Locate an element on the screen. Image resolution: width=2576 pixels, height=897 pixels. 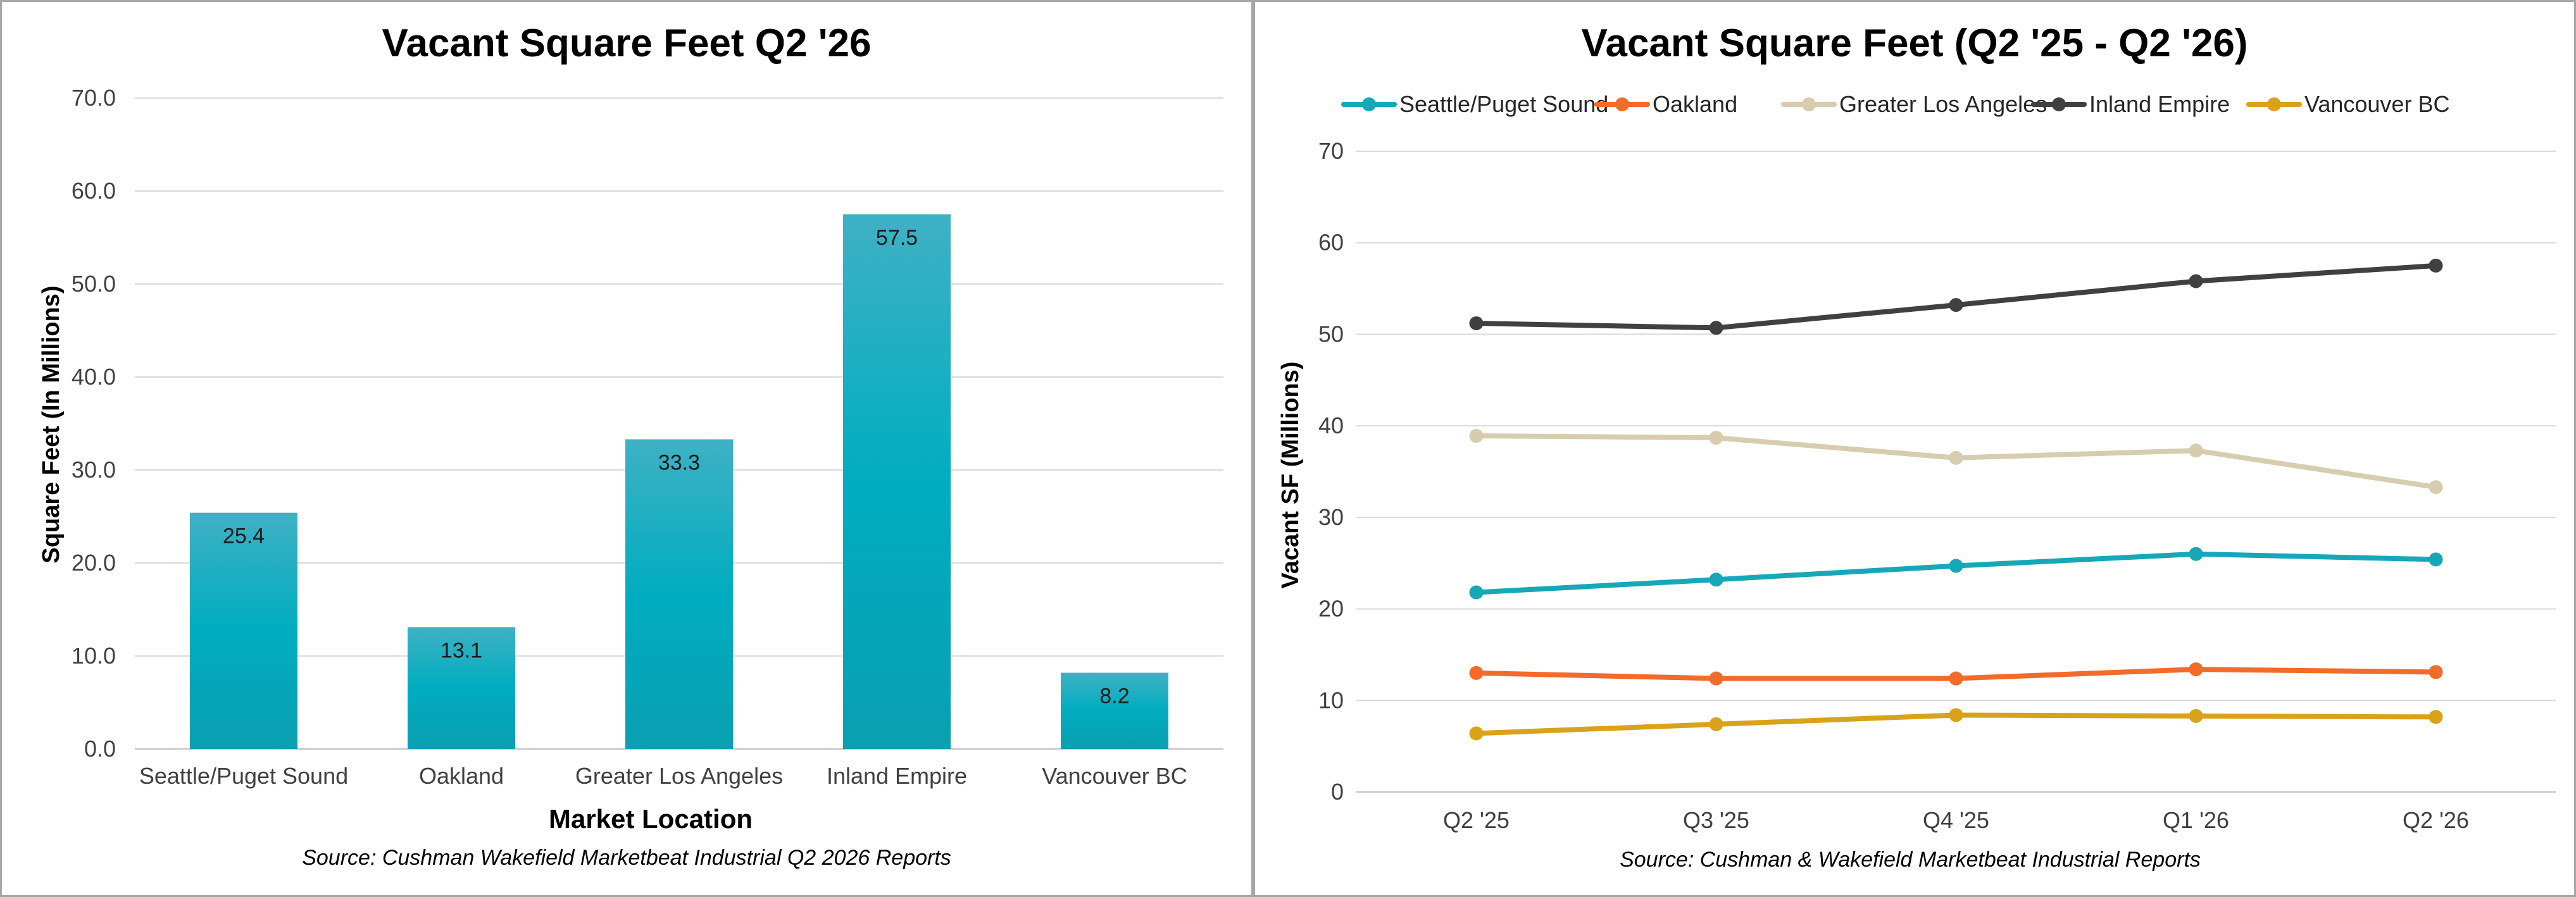
line-chart-y-tick-label: 70 is located at coordinates (1331, 151).